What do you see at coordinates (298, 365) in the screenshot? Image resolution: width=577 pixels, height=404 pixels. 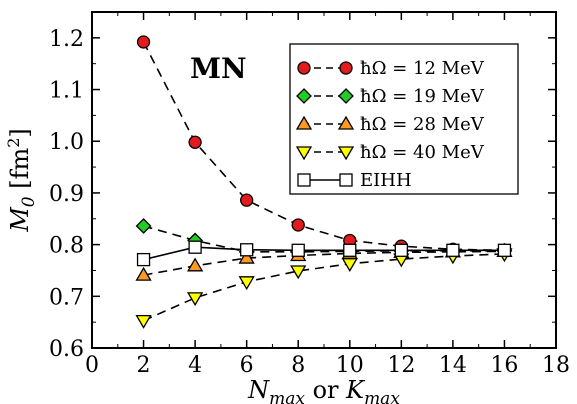 I see `x-tick-label: 8` at bounding box center [298, 365].